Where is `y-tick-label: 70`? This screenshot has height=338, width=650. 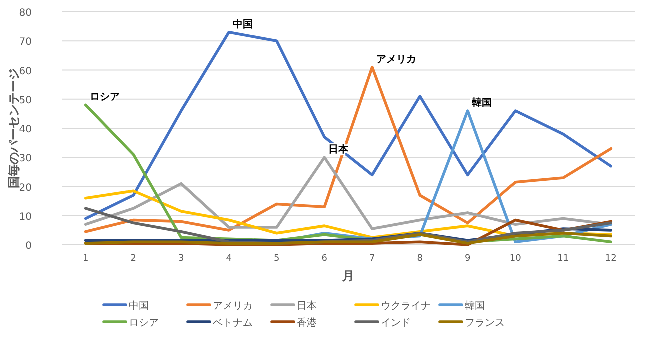
y-tick-label: 70 is located at coordinates (25, 42).